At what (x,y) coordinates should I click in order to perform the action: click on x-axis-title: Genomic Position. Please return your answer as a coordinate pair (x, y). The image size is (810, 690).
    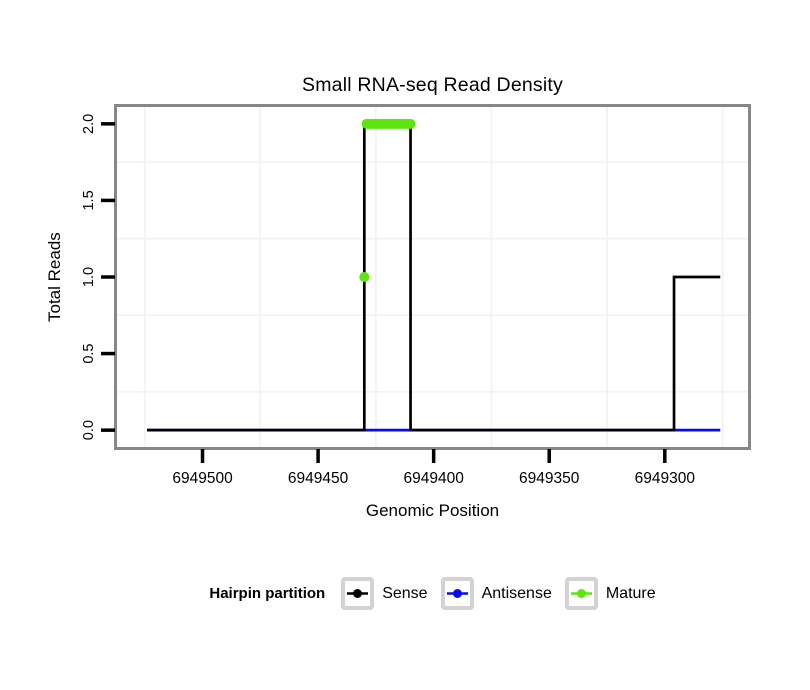
    Looking at the image, I should click on (432, 510).